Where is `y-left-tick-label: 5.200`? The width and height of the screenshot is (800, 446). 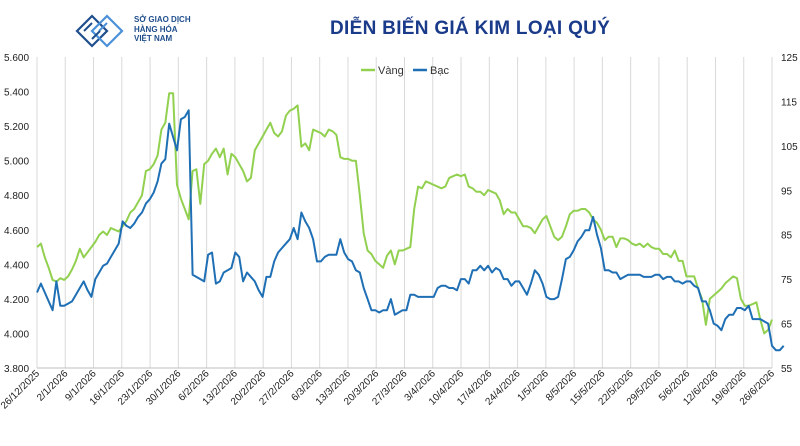 y-left-tick-label: 5.200 is located at coordinates (16, 127).